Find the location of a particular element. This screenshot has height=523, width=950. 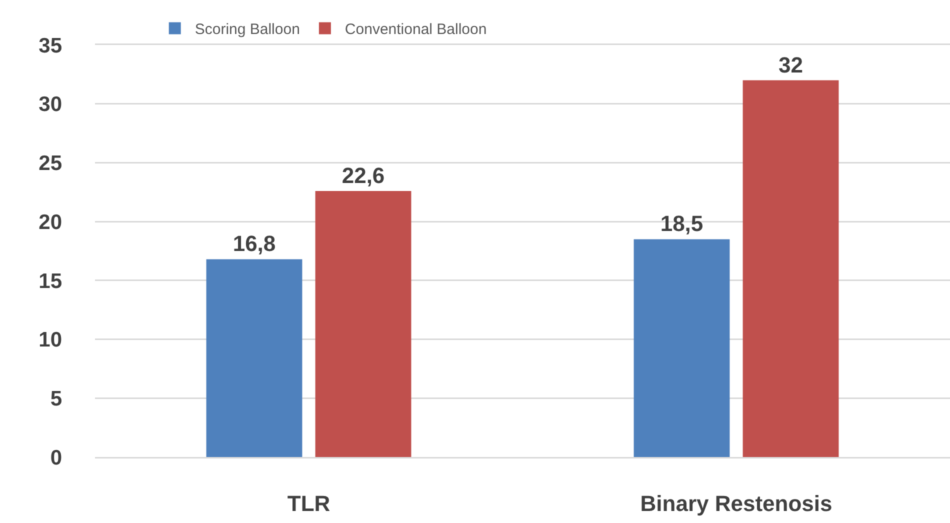

y-tick-label: 25 is located at coordinates (50, 164).